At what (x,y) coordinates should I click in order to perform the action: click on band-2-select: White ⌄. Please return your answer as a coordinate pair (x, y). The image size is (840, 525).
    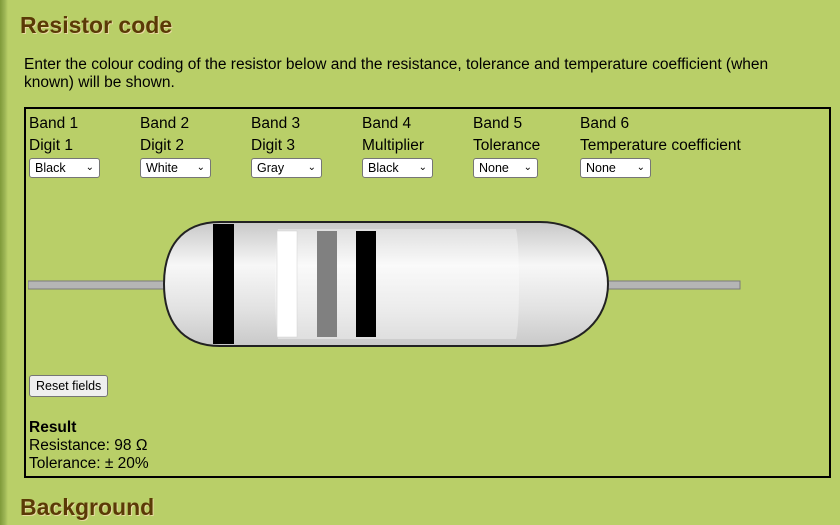
    Looking at the image, I should click on (175, 168).